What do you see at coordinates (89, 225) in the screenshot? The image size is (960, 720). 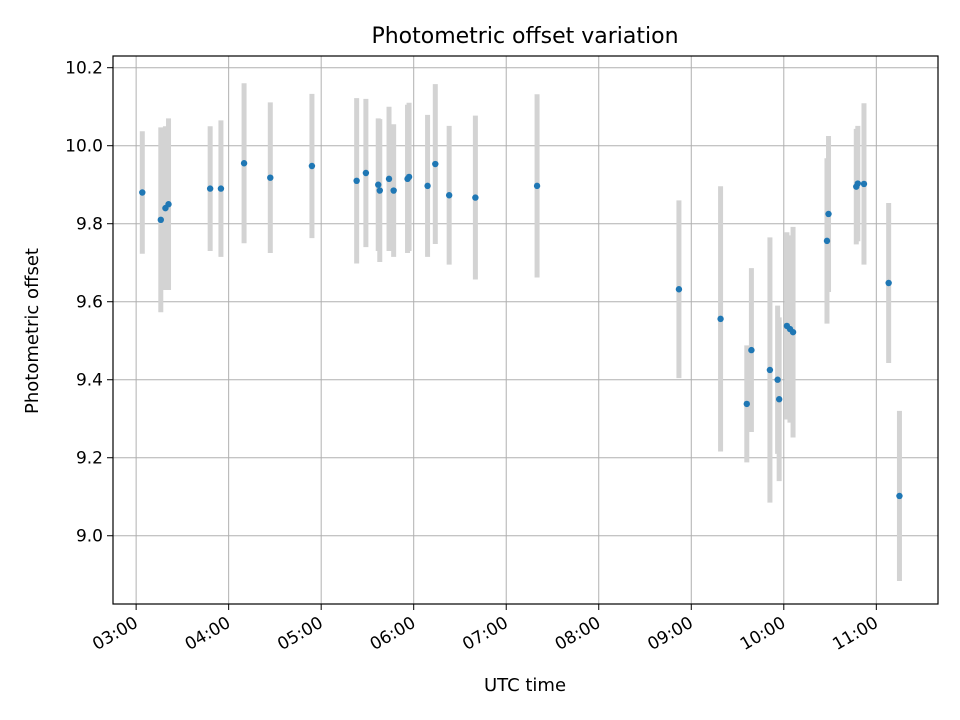 I see `y-tick-label: 9.8` at bounding box center [89, 225].